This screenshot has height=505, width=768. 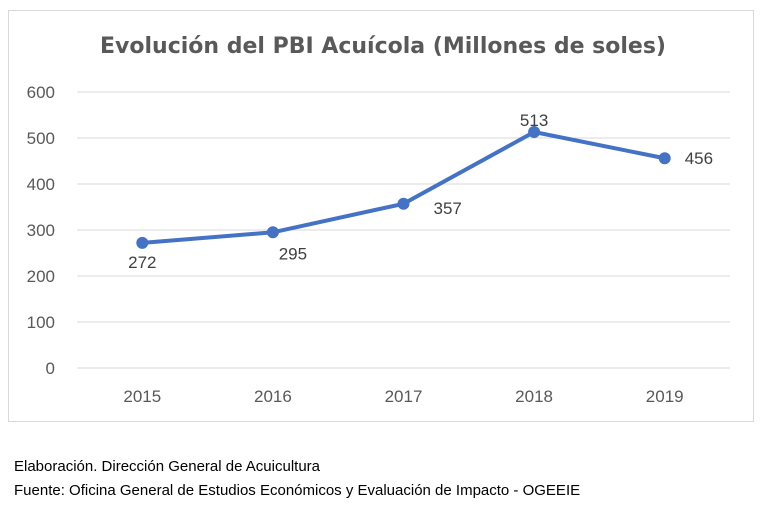 What do you see at coordinates (142, 396) in the screenshot?
I see `x-tick-label: 2015` at bounding box center [142, 396].